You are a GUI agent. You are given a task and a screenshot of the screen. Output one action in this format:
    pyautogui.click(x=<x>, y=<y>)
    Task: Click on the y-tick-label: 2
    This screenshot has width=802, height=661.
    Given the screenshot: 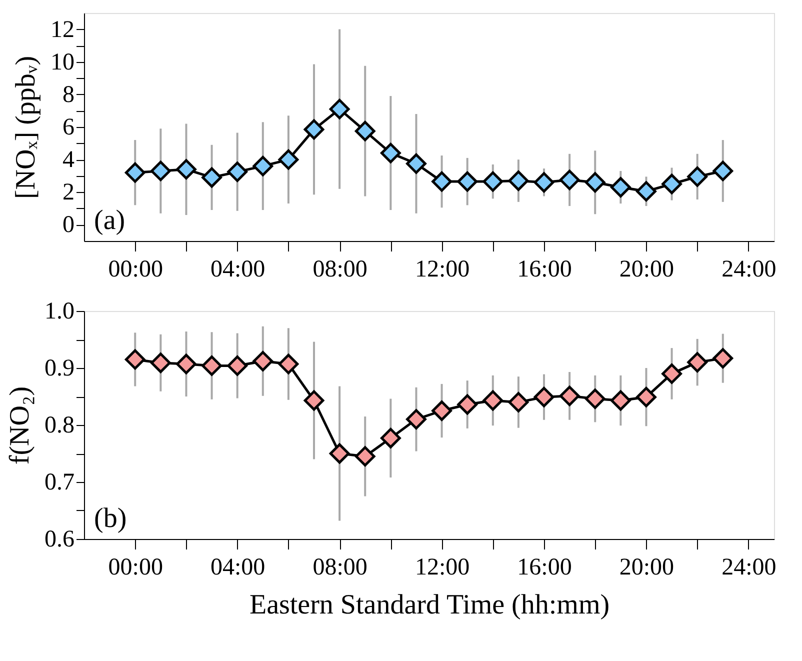 What is the action you would take?
    pyautogui.click(x=68, y=193)
    